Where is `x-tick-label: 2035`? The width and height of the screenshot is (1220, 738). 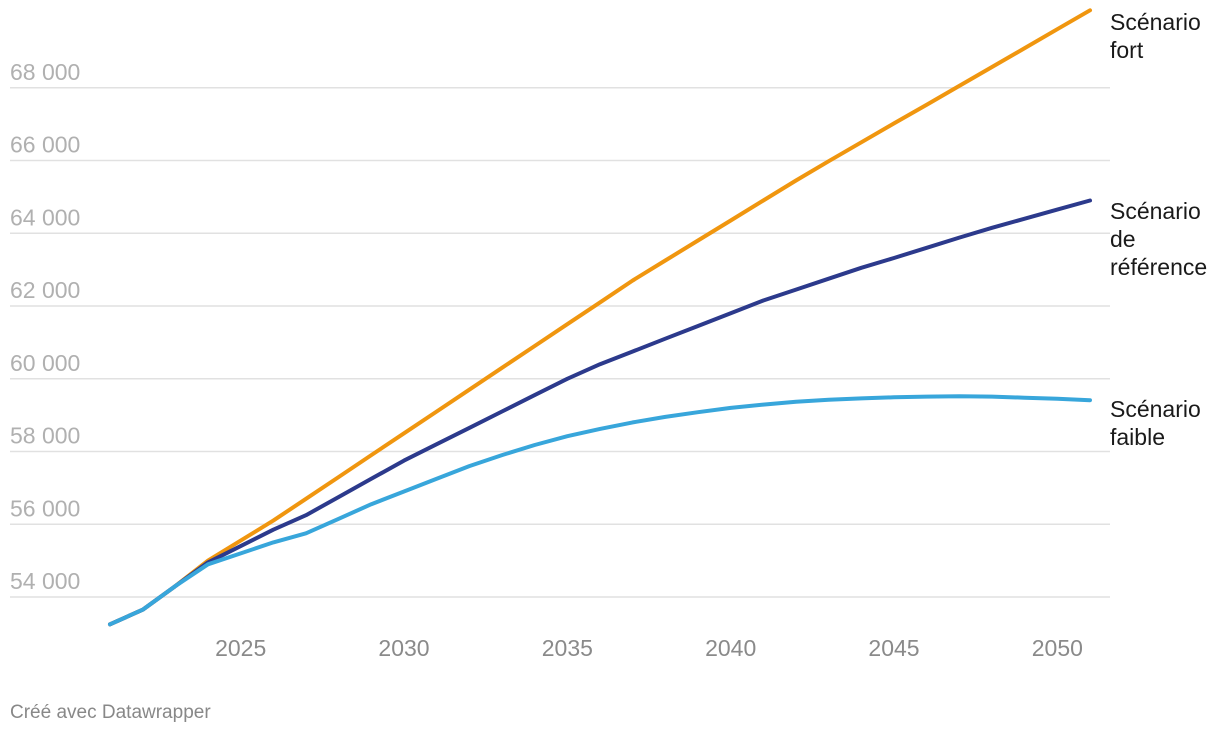 x-tick-label: 2035 is located at coordinates (567, 648).